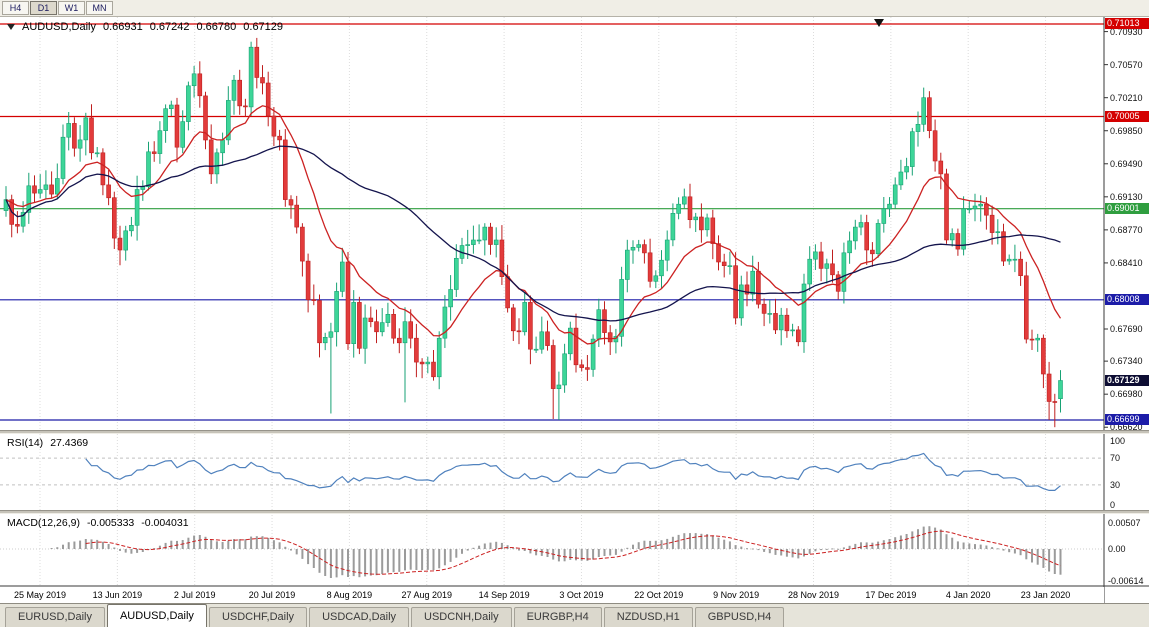 Image resolution: width=1149 pixels, height=627 pixels. What do you see at coordinates (110, 523) in the screenshot?
I see `macd-main-value: -0.005333` at bounding box center [110, 523].